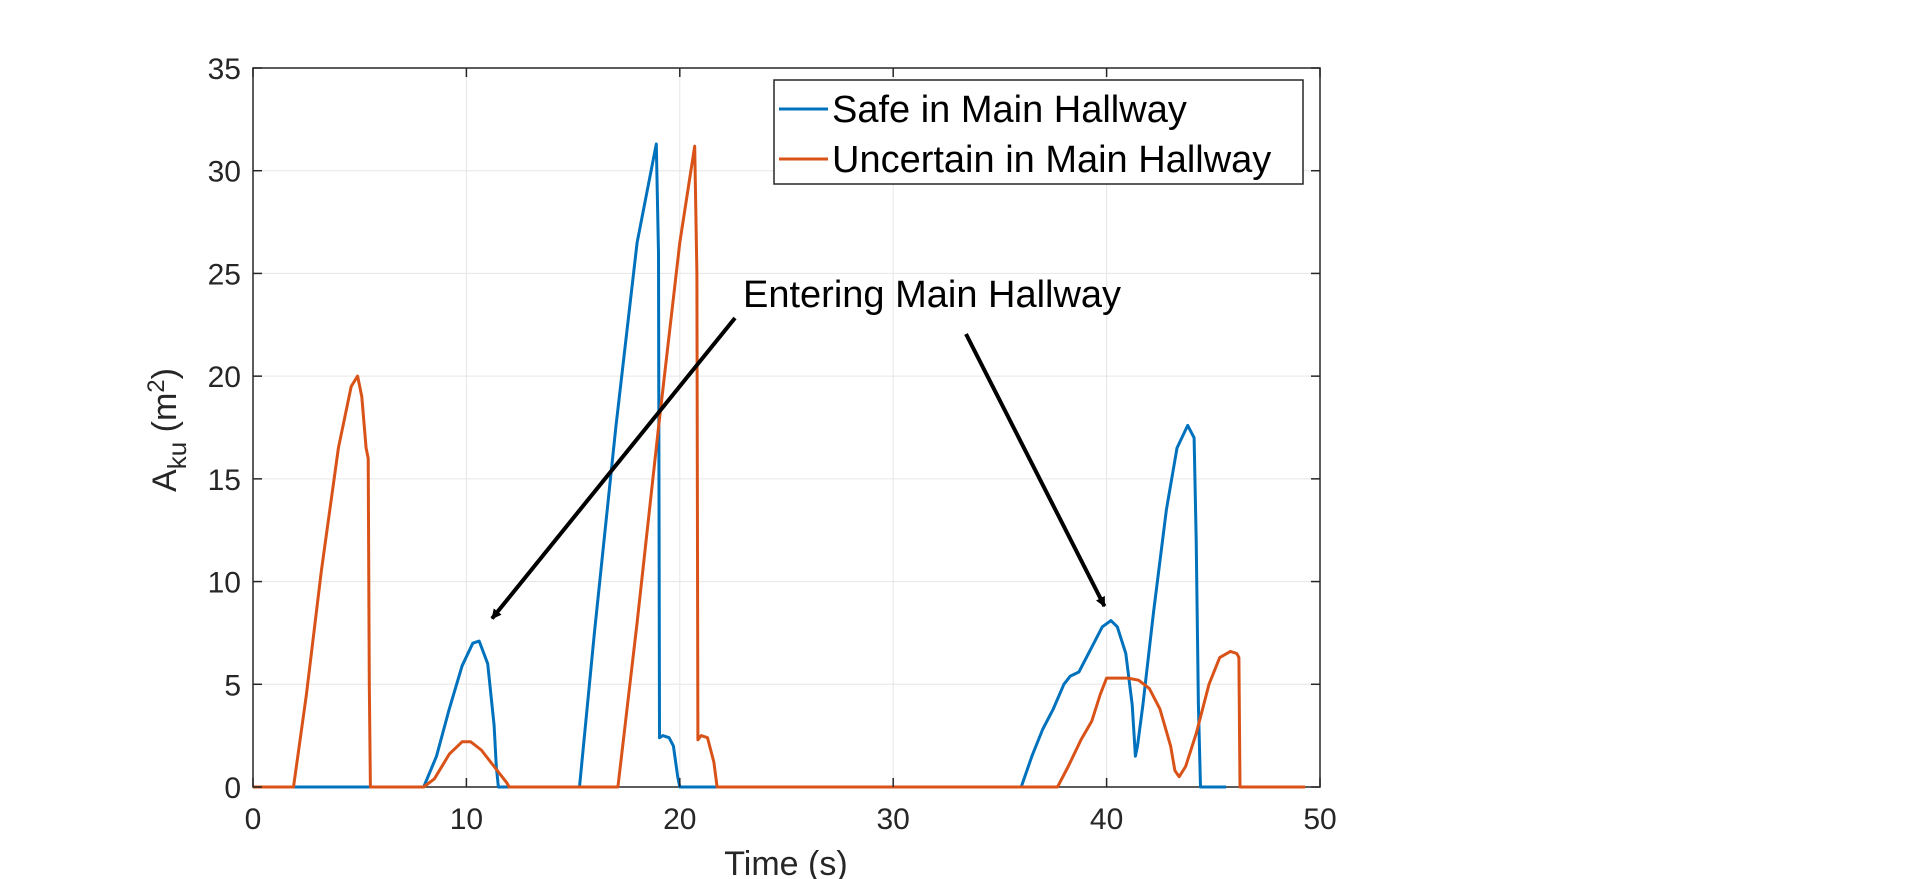 Image resolution: width=1920 pixels, height=879 pixels. I want to click on y-tick-label: 25, so click(224, 274).